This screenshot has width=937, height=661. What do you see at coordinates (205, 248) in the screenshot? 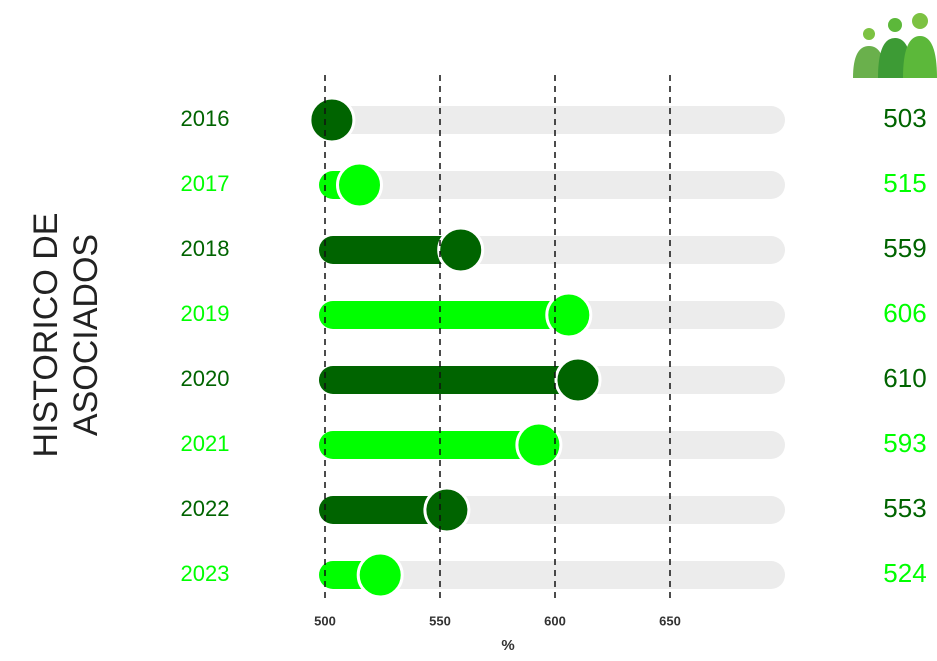
I see `y-tick-label: 2018` at bounding box center [205, 248].